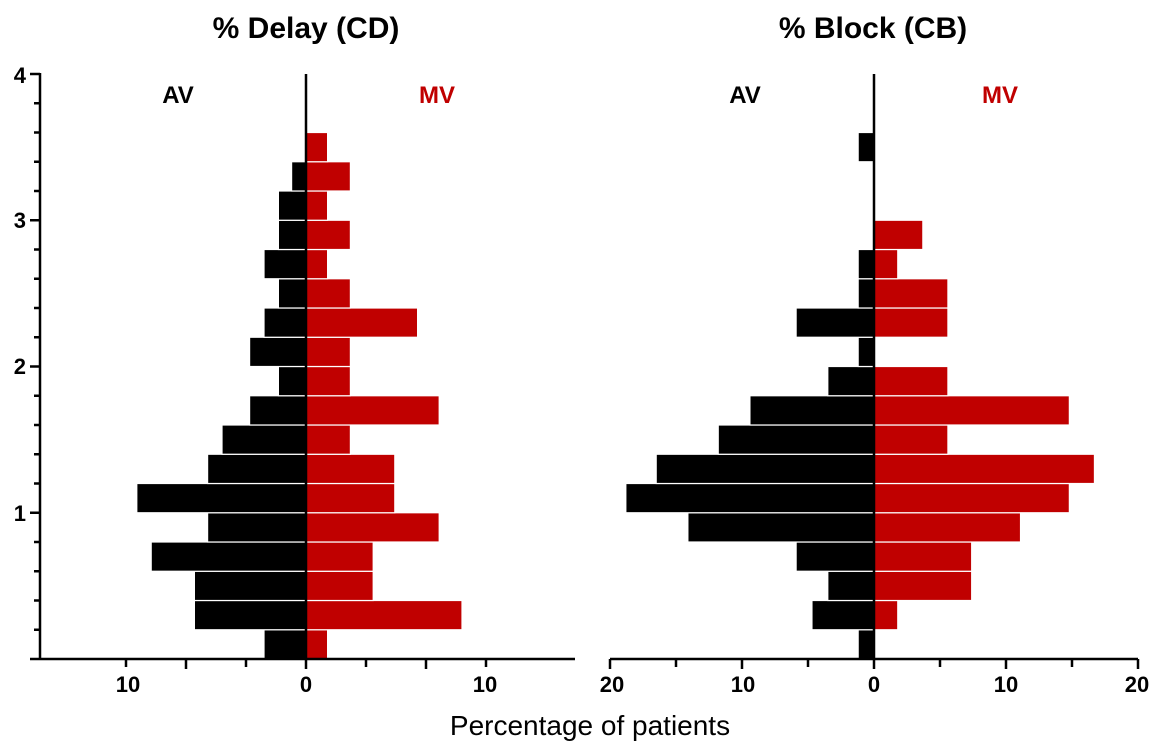 Image resolution: width=1158 pixels, height=743 pixels. What do you see at coordinates (306, 28) in the screenshot?
I see `delay-chart-title: % Delay (CD)` at bounding box center [306, 28].